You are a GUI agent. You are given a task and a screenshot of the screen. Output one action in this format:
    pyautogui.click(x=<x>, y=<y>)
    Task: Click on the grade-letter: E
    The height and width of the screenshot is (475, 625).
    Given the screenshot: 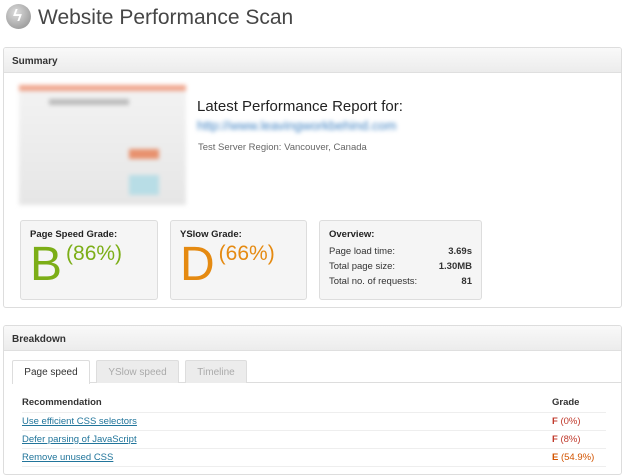 What is the action you would take?
    pyautogui.click(x=555, y=457)
    